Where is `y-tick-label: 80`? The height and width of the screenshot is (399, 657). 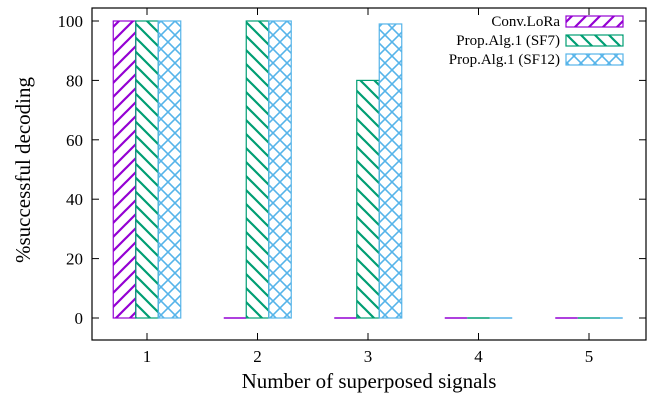
y-tick-label: 80 is located at coordinates (74, 80).